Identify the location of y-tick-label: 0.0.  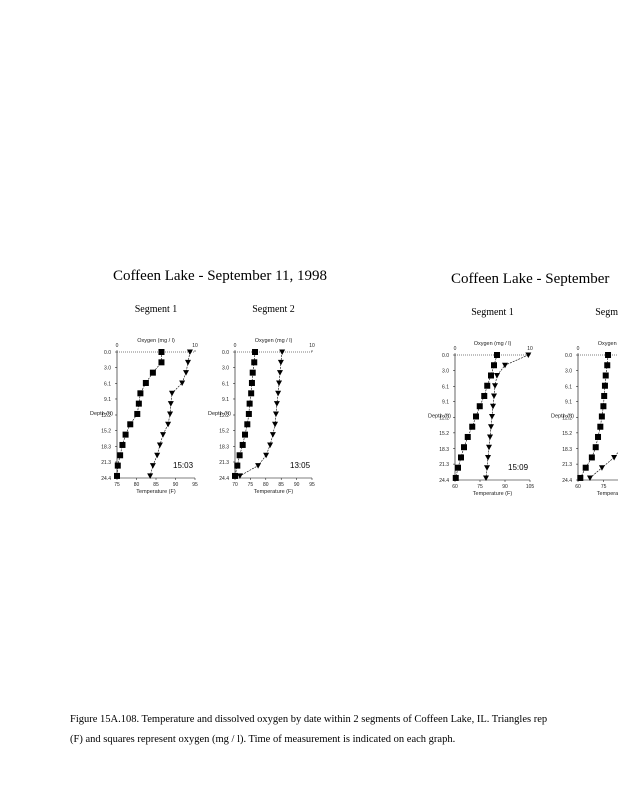
(225, 353).